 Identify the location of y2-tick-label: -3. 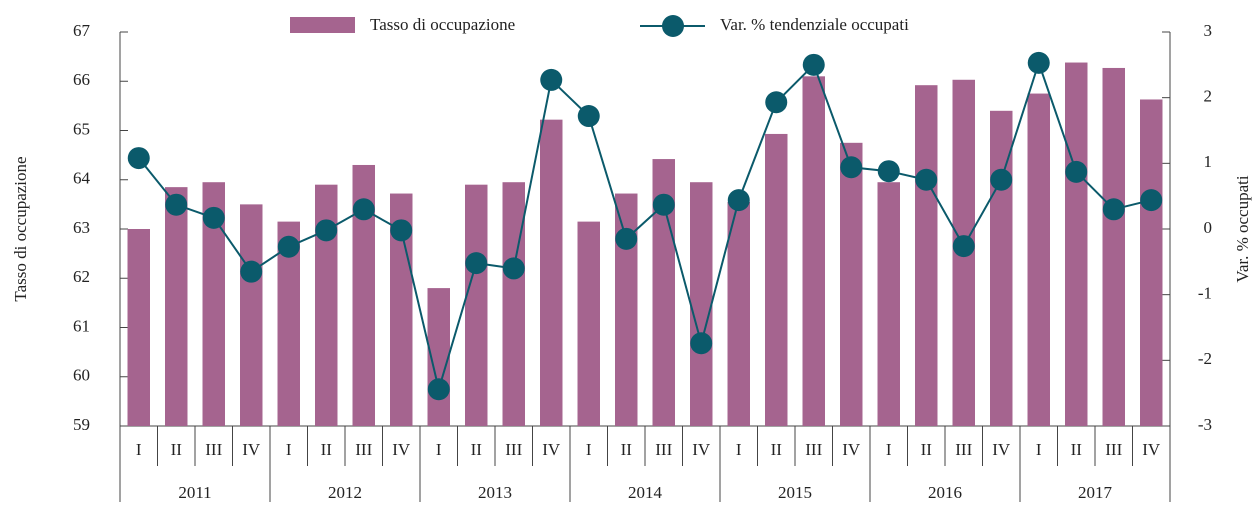
(1205, 424).